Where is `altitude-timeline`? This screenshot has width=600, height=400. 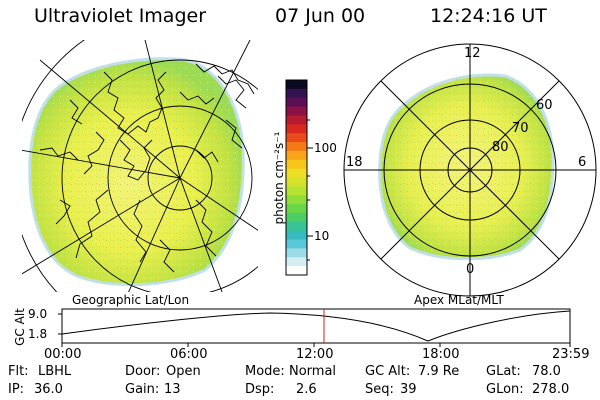
altitude-timeline is located at coordinates (314, 327).